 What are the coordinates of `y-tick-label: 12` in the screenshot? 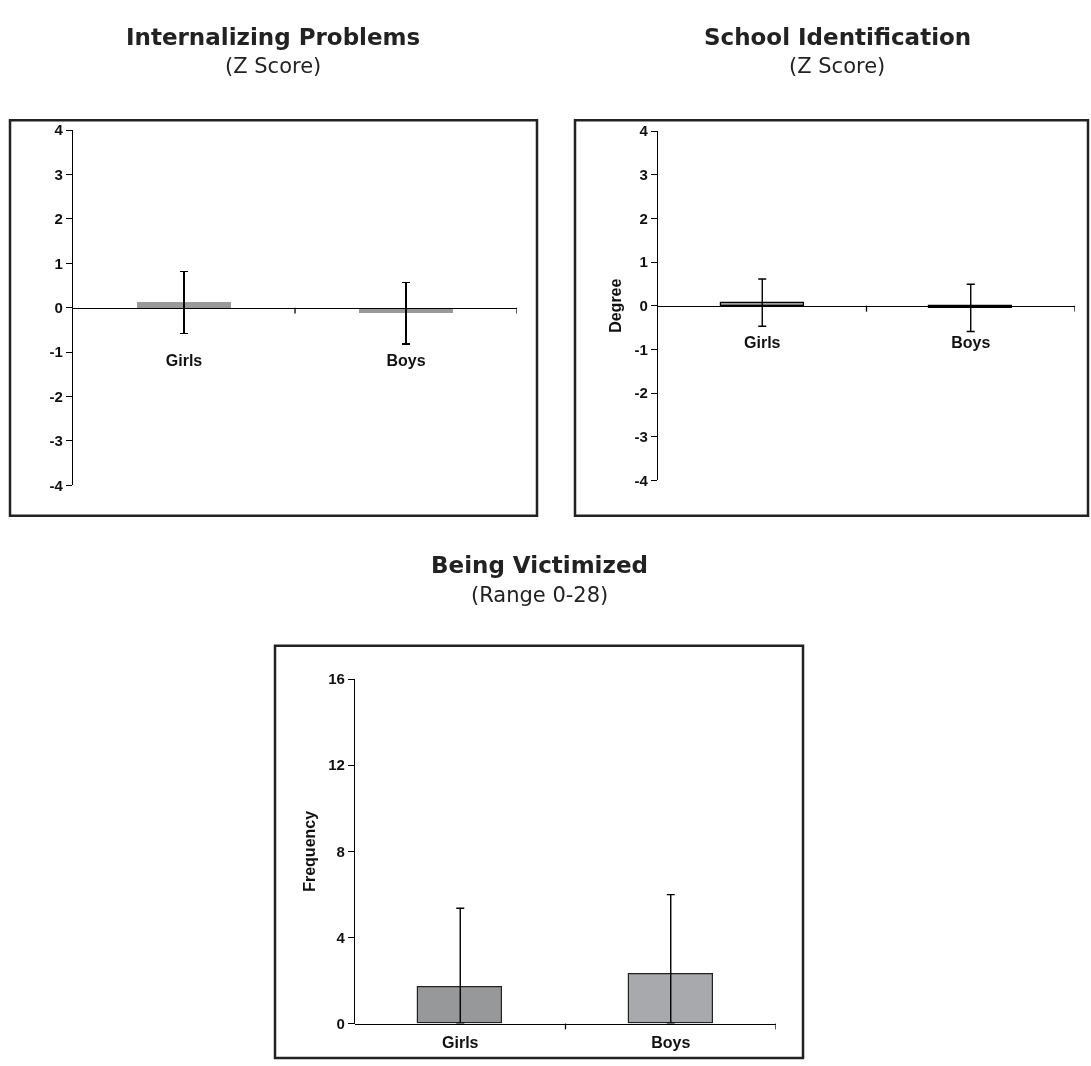 It's located at (336, 765).